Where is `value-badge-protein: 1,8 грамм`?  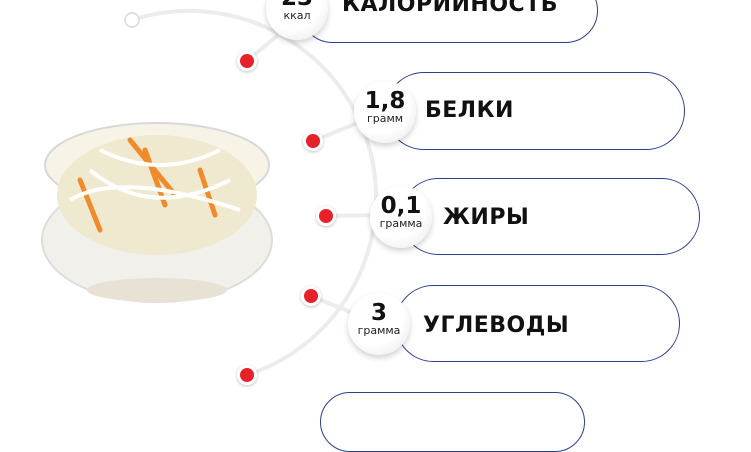
value-badge-protein: 1,8 грамм is located at coordinates (385, 112).